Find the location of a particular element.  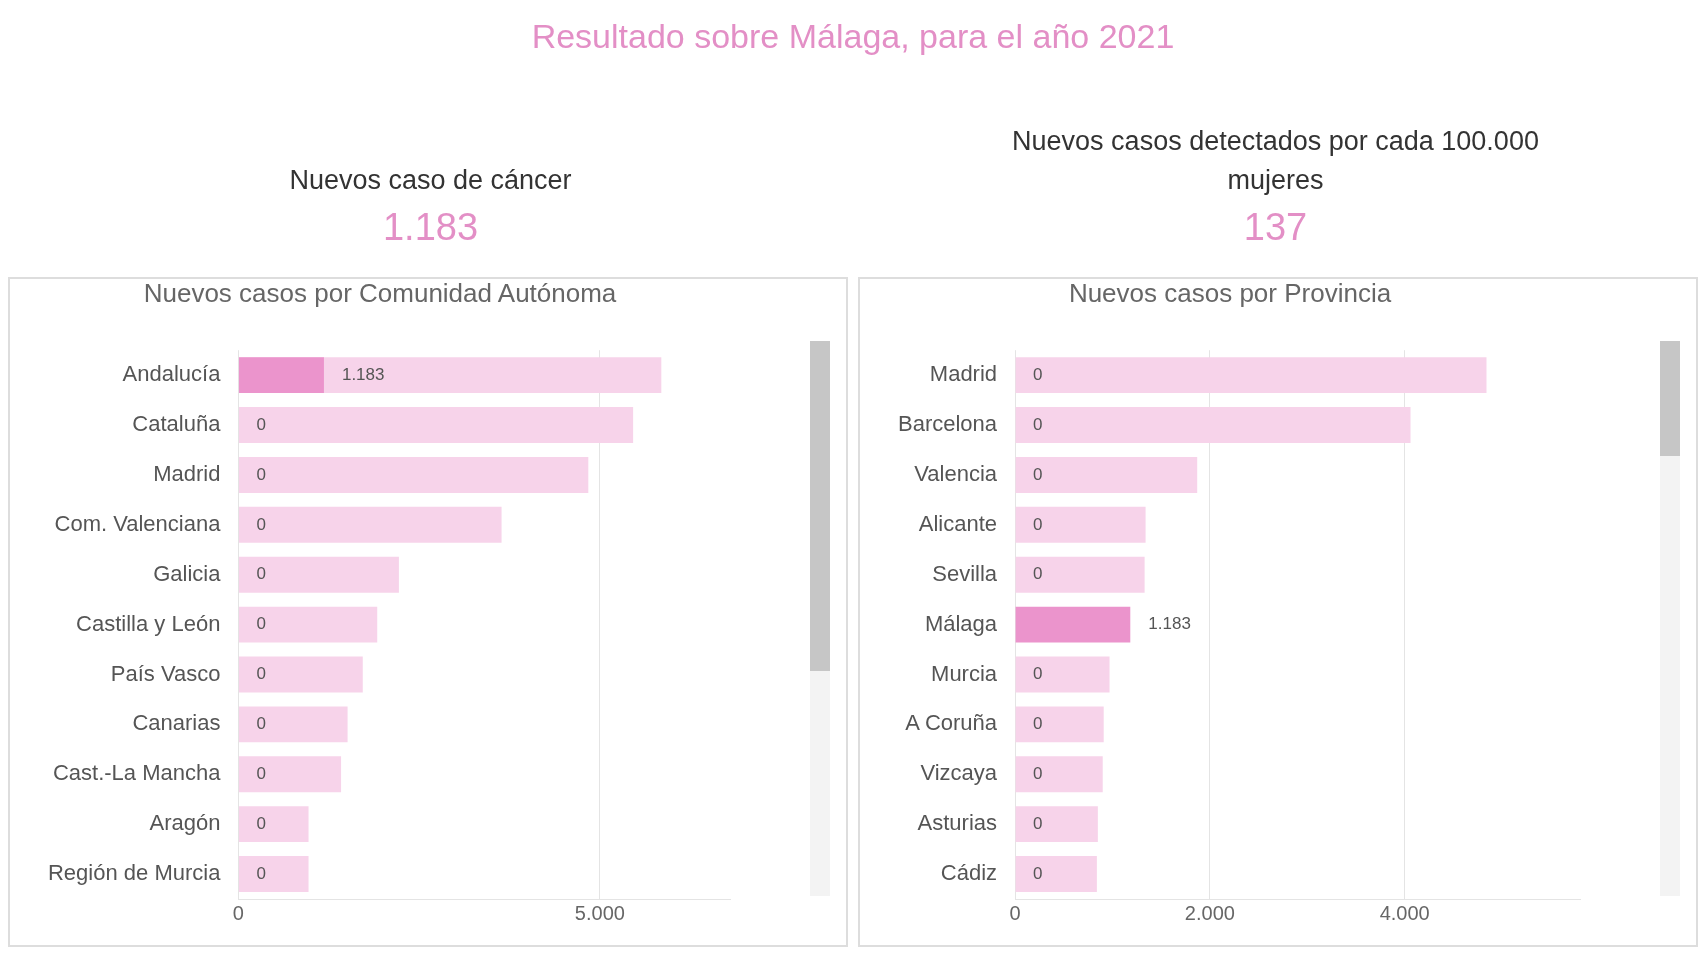

y-tick-label: Asturias is located at coordinates (957, 823).